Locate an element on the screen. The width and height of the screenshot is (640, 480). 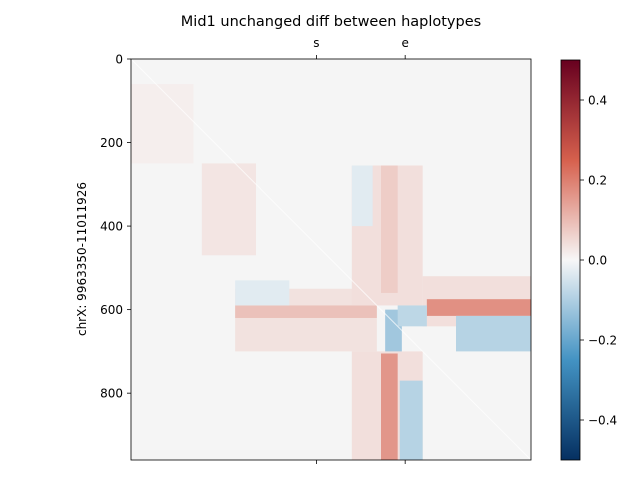
bottom-marker-ticks is located at coordinates (361, 462).